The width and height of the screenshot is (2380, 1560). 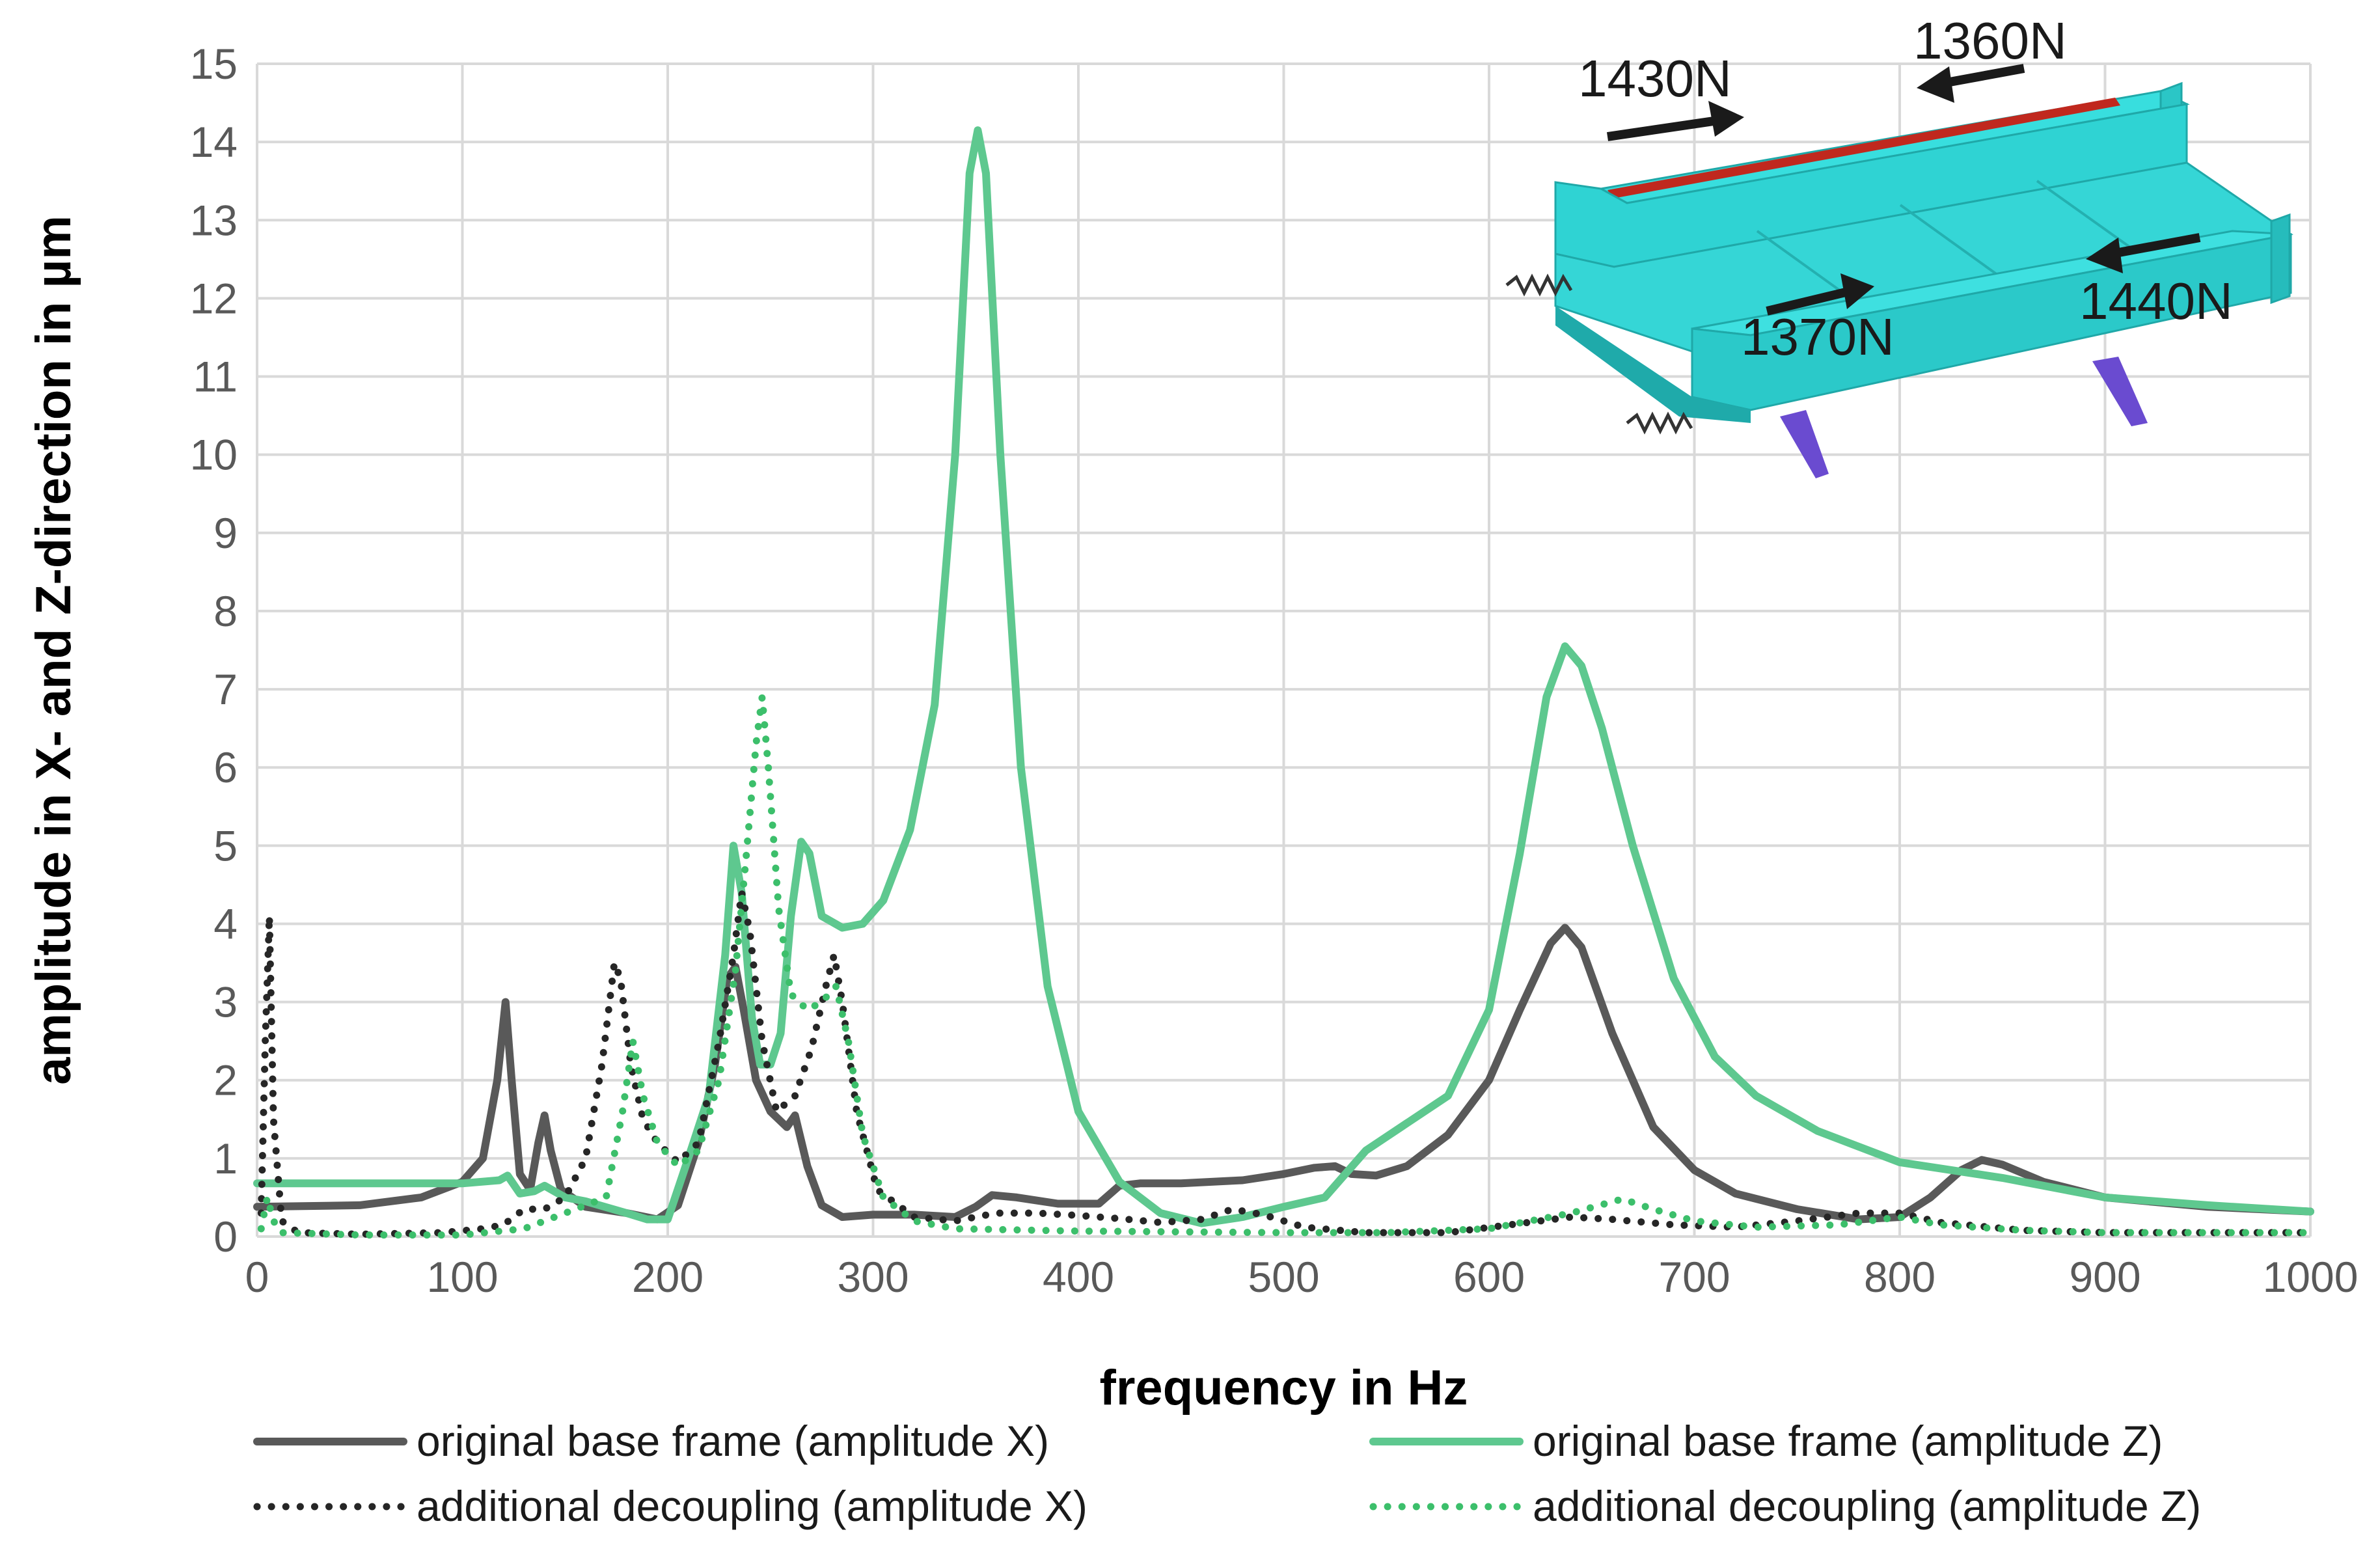 I want to click on force-arrow-1440n-head, so click(x=2104, y=255).